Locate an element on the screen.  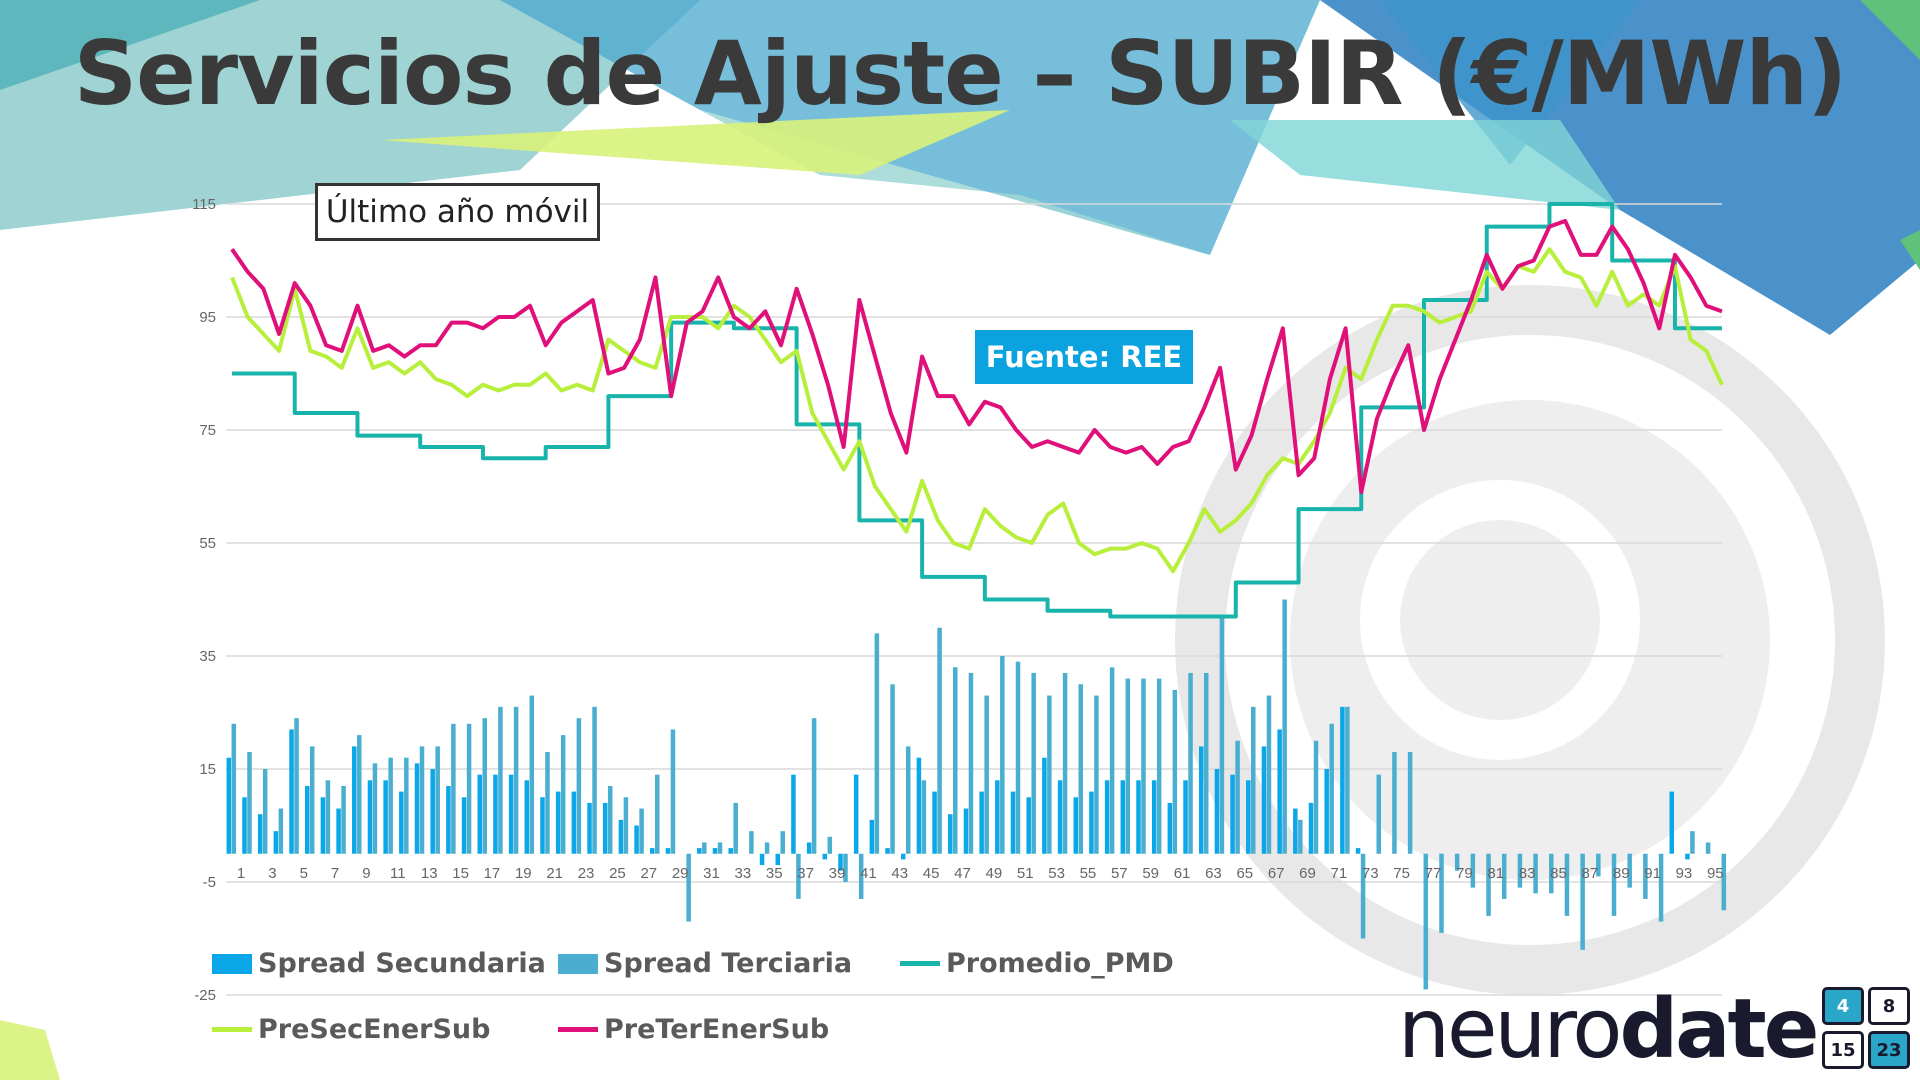
x-tick-label: 63 is located at coordinates (1213, 873).